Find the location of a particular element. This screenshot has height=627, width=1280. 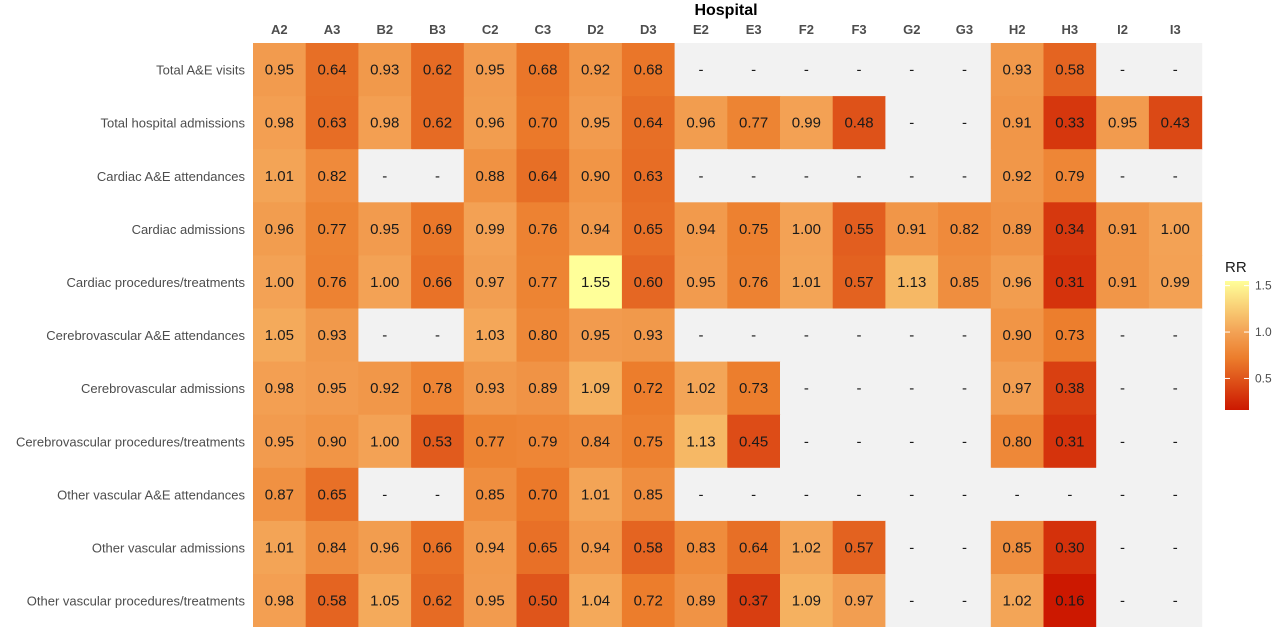

row-label: Total A&E visits is located at coordinates (200, 70).